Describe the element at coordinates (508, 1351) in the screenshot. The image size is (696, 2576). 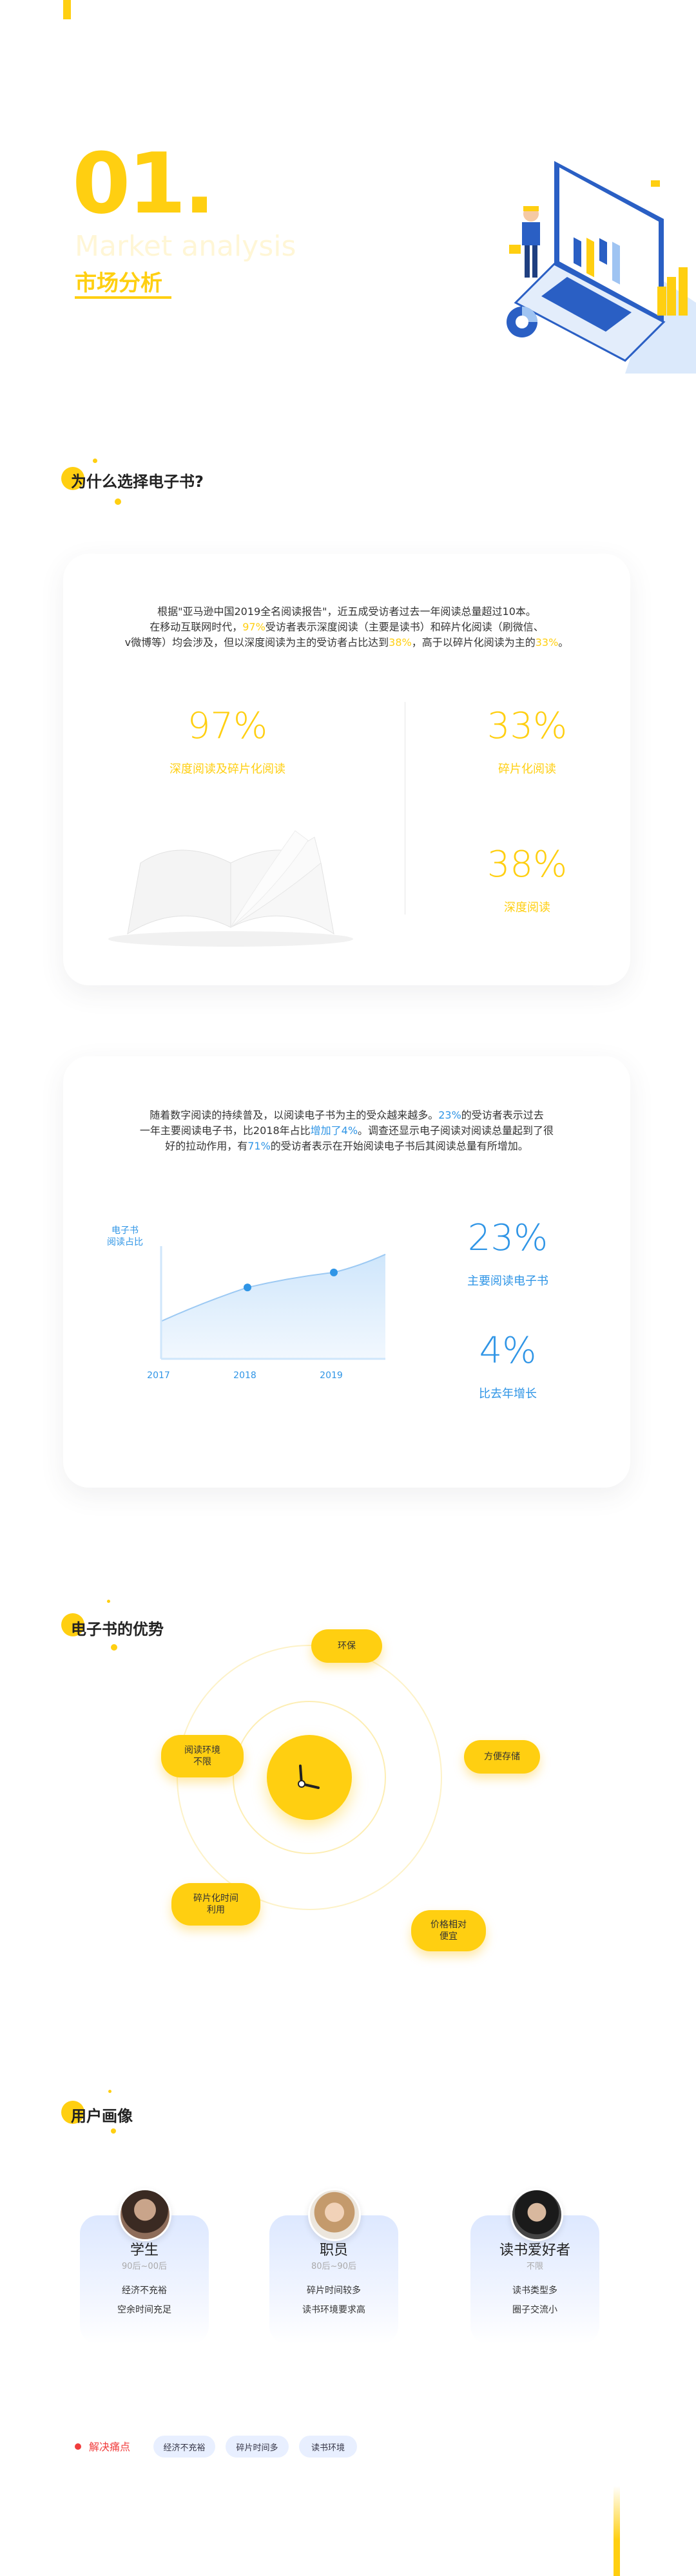
I see `stat-value: 4%` at that location.